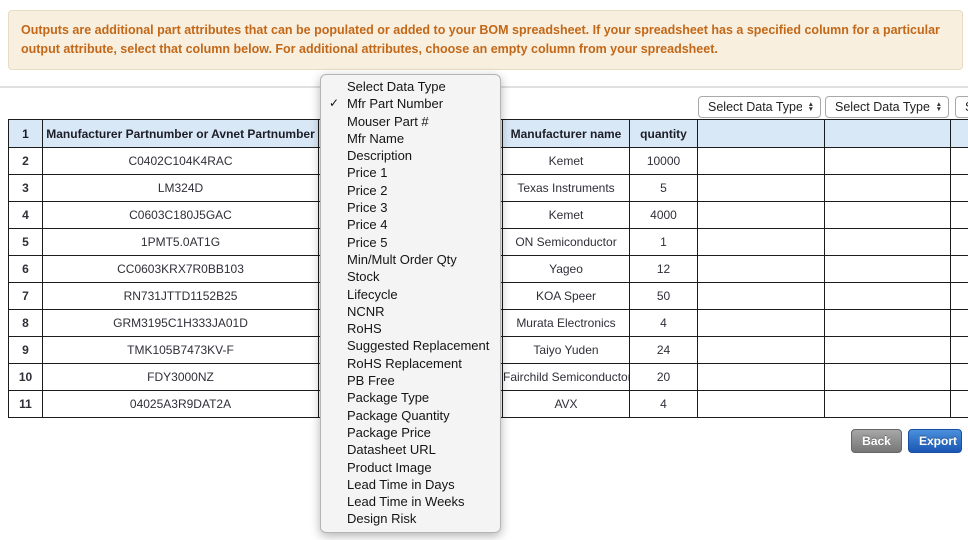 This screenshot has width=968, height=540. I want to click on dropdown-menu-item: Mouser Part #, so click(410, 121).